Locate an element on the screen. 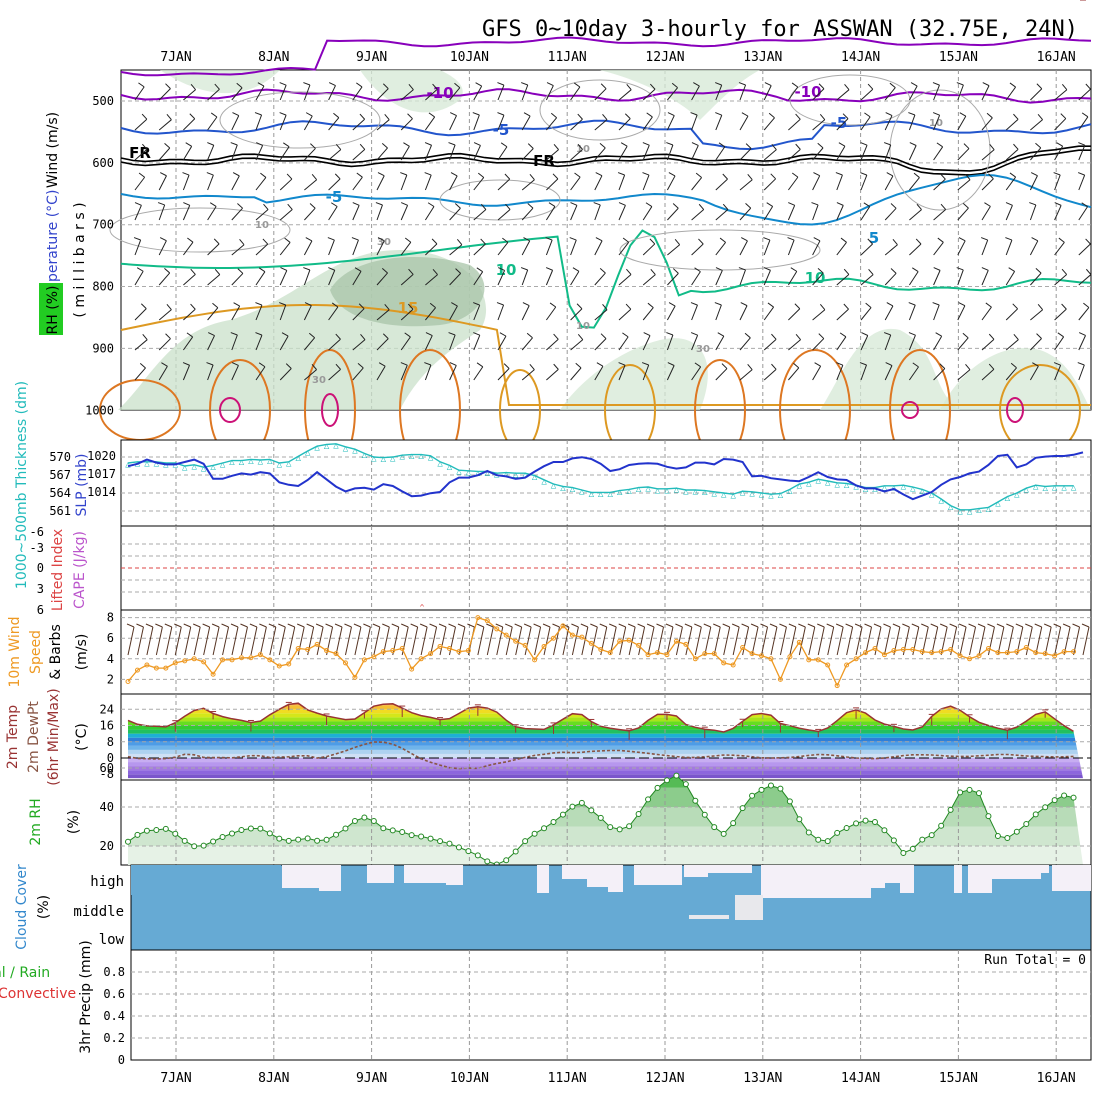 The width and height of the screenshot is (1100, 1100). upper-temp-label: Temperature (°C) is located at coordinates (53, 251).